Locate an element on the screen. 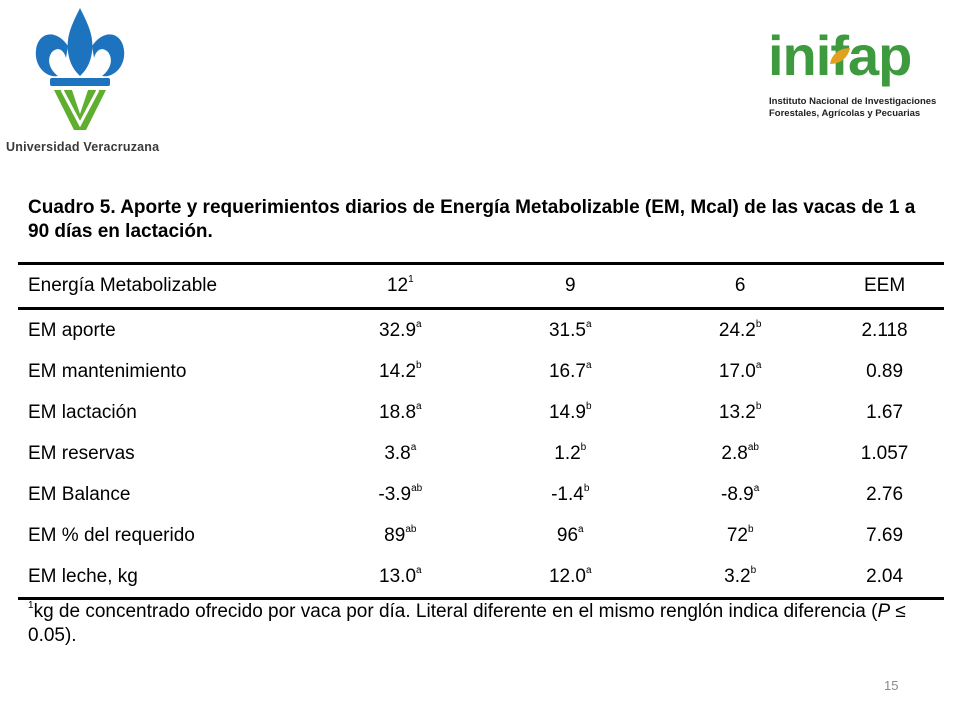  table-row: EM % del requerido 89ab 96a 72b 7.69 is located at coordinates (481, 535).